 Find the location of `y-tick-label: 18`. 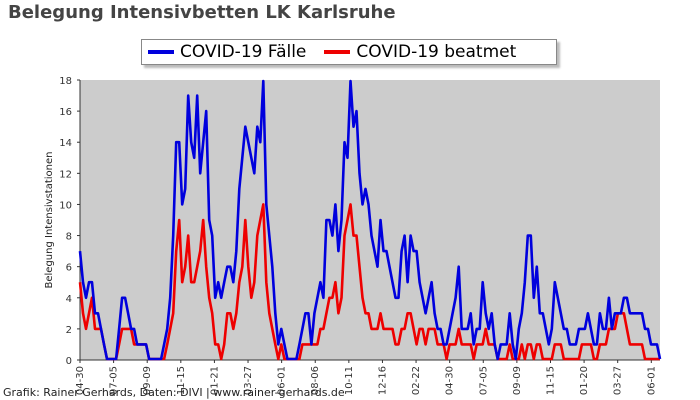

y-tick-label: 18 is located at coordinates (65, 81).